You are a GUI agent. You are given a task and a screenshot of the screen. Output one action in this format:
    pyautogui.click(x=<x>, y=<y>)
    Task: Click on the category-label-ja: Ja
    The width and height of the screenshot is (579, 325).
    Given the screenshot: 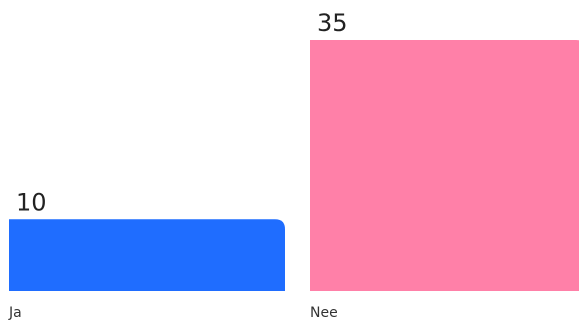 What is the action you would take?
    pyautogui.click(x=15, y=313)
    